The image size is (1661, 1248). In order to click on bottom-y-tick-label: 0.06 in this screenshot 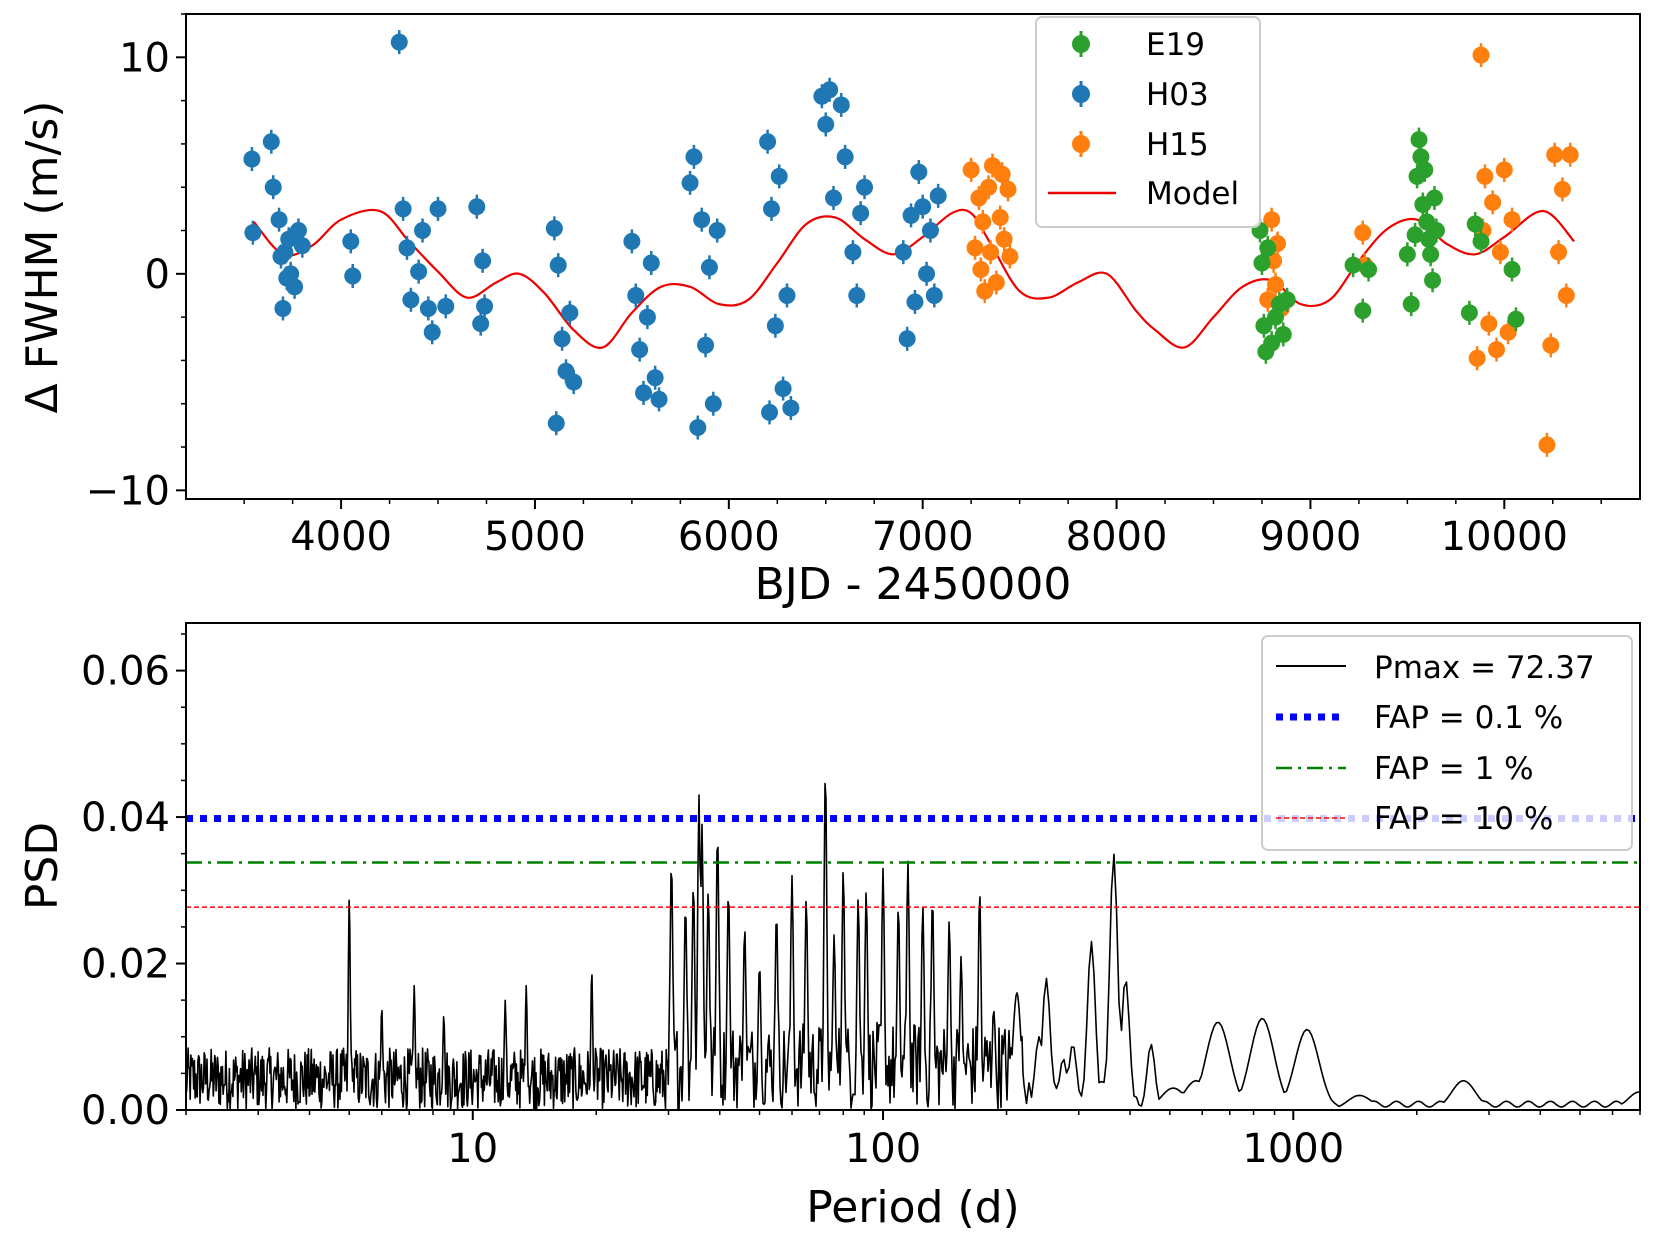, I will do `click(125, 672)`.